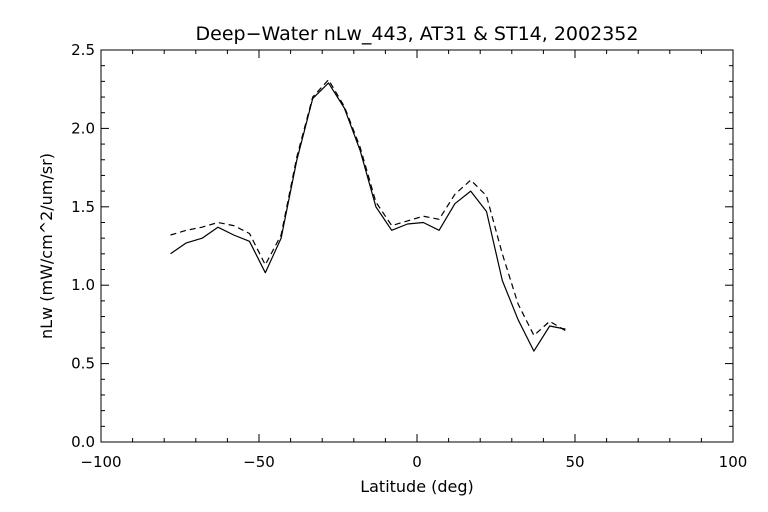 This screenshot has width=768, height=512. Describe the element at coordinates (574, 462) in the screenshot. I see `x-tick-label: 50` at that location.